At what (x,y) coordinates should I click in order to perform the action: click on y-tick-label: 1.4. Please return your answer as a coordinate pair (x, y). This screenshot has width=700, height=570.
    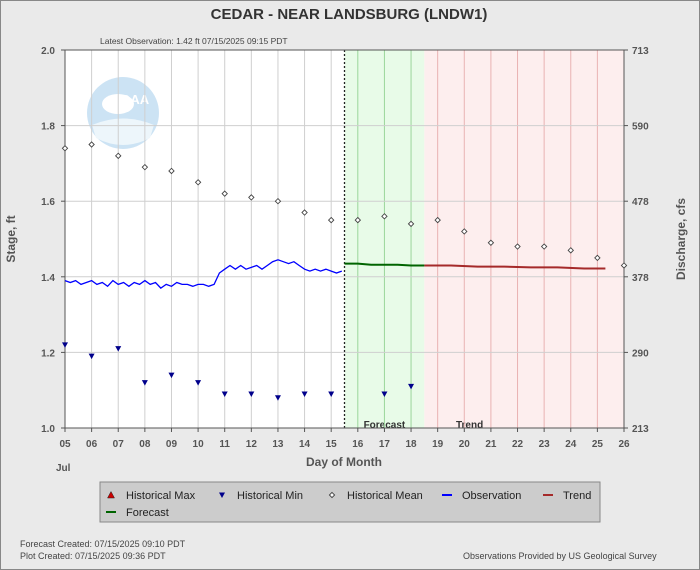
    Looking at the image, I should click on (48, 278).